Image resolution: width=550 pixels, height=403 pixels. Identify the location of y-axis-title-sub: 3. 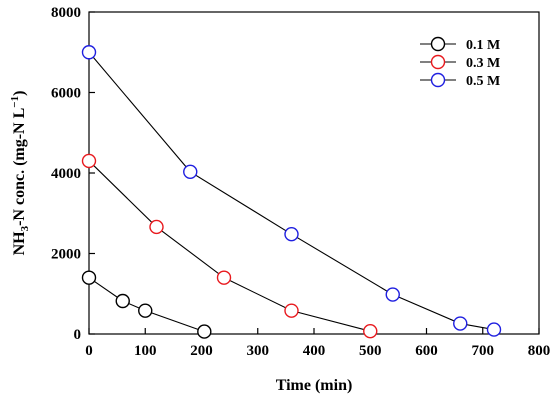
(25, 228).